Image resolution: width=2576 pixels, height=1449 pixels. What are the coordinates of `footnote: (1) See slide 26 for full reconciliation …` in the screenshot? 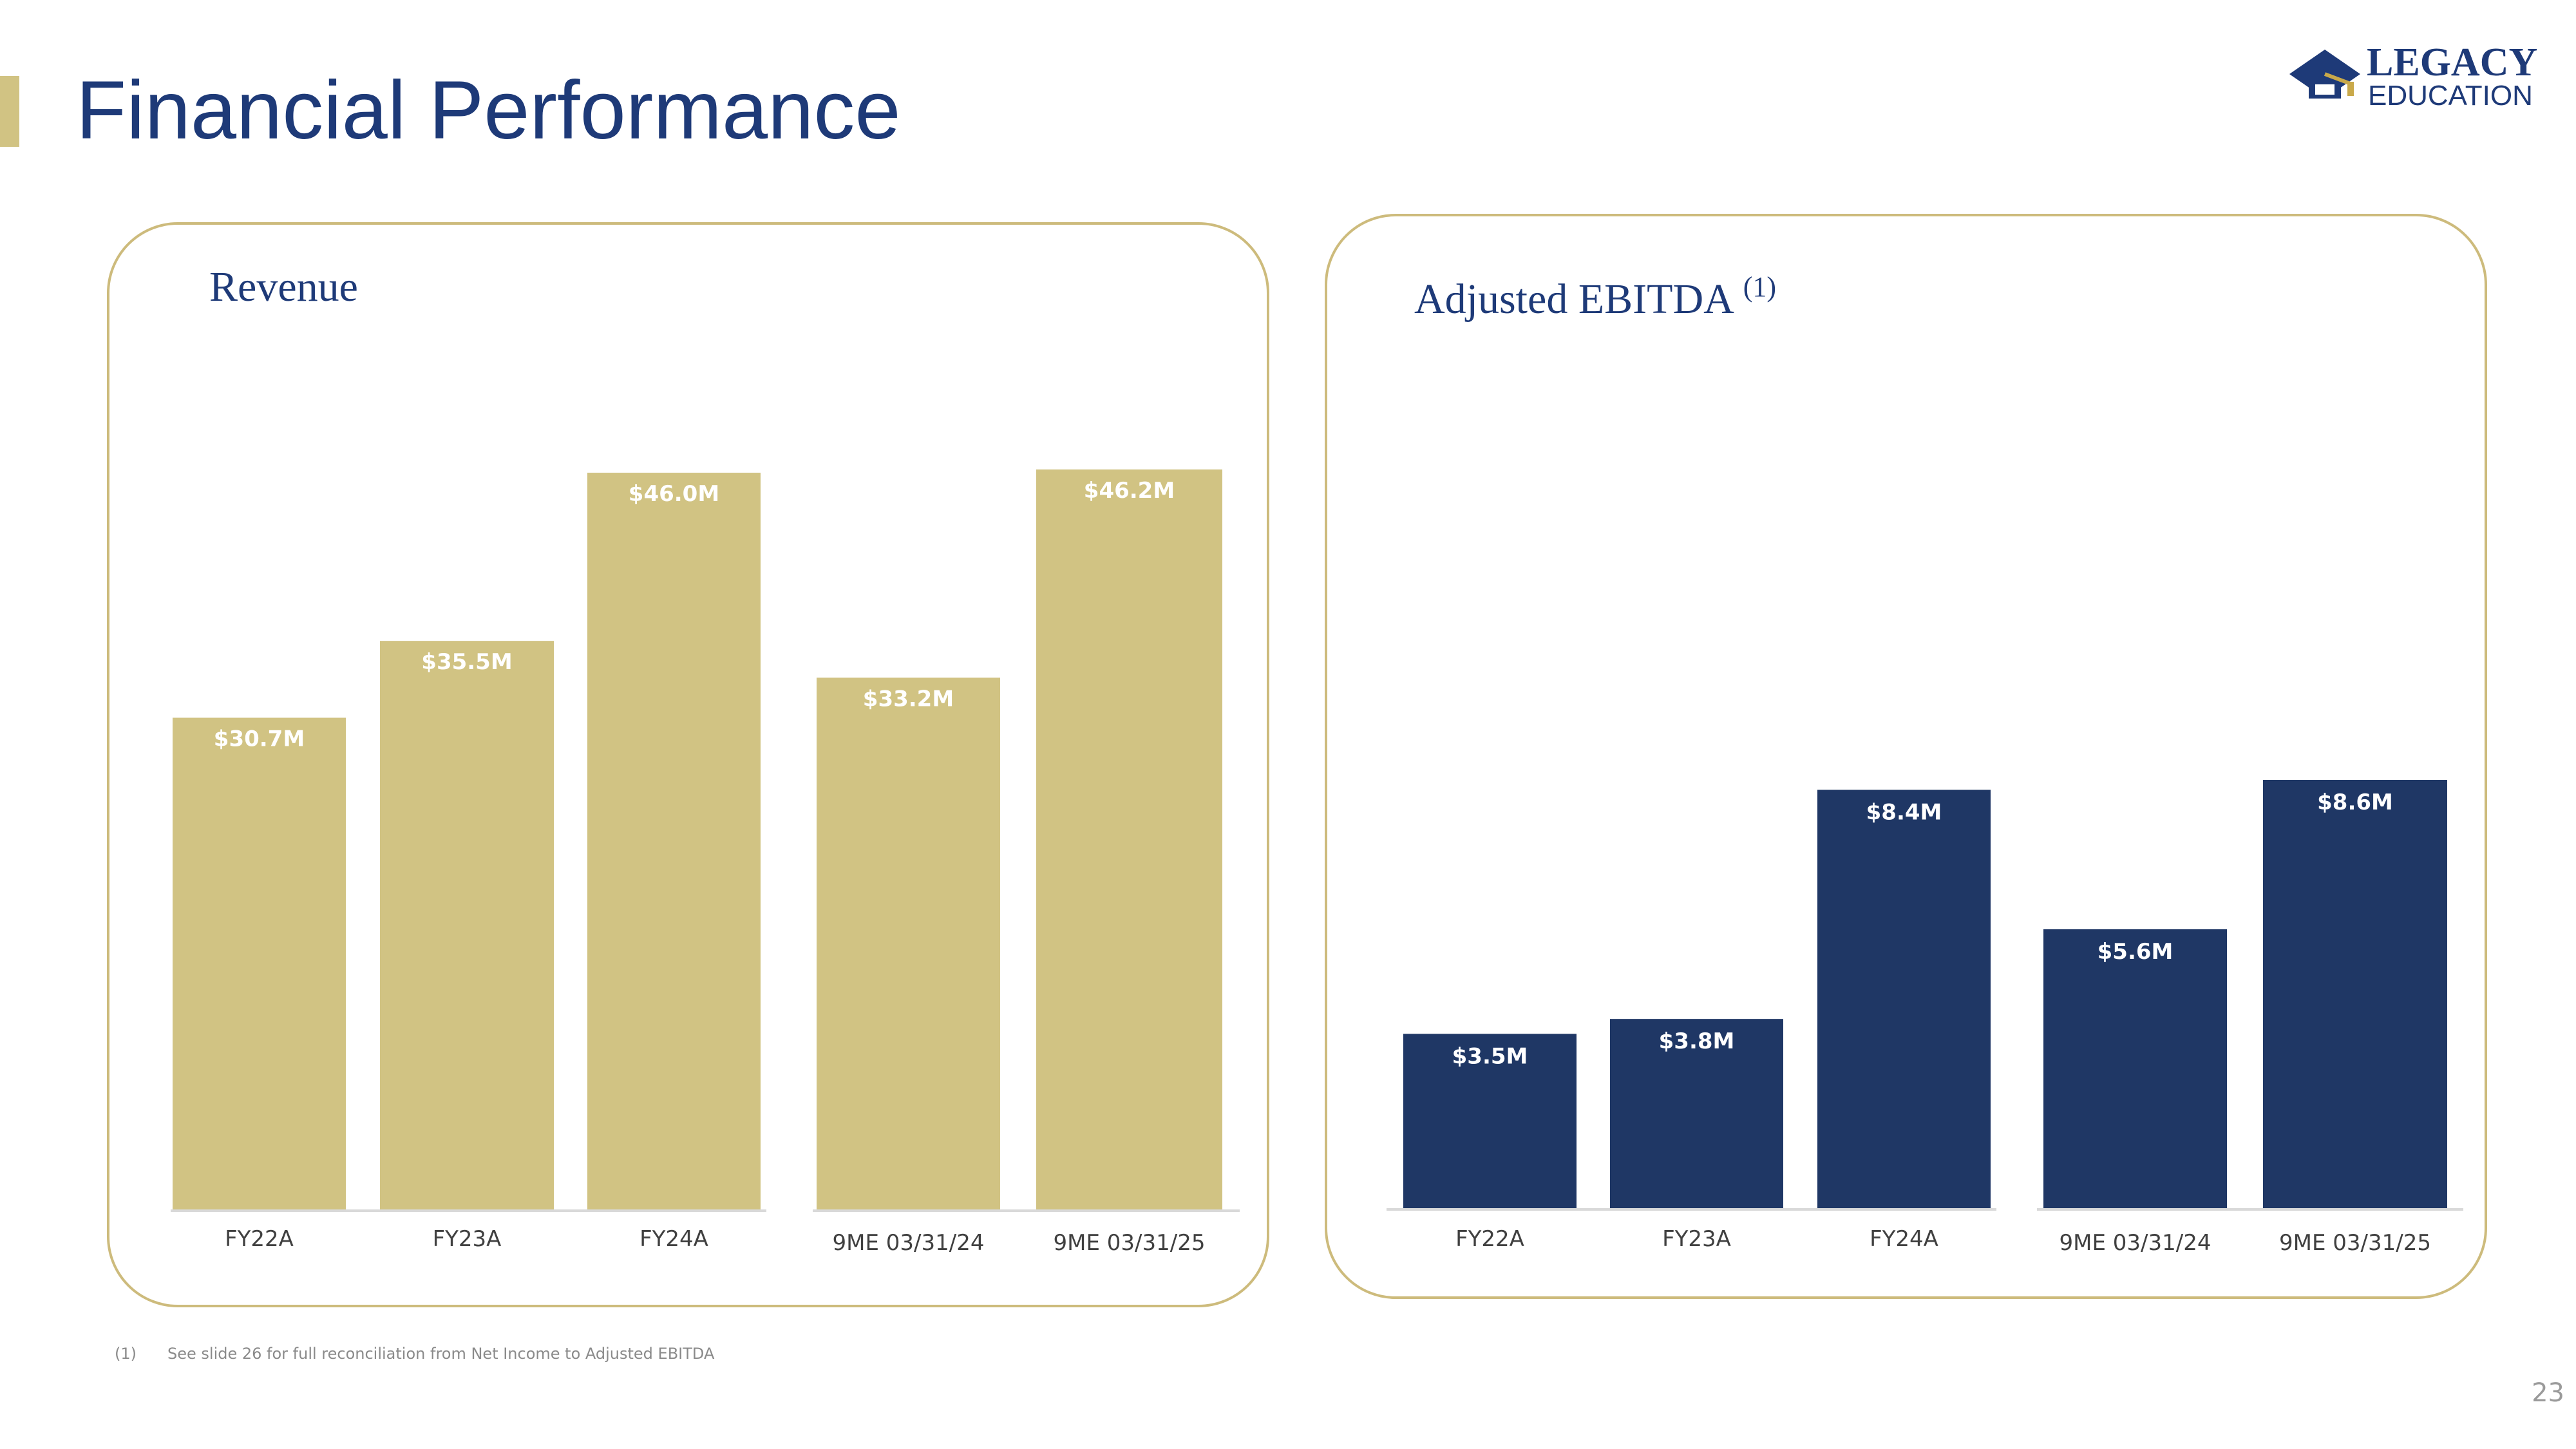 It's located at (415, 1354).